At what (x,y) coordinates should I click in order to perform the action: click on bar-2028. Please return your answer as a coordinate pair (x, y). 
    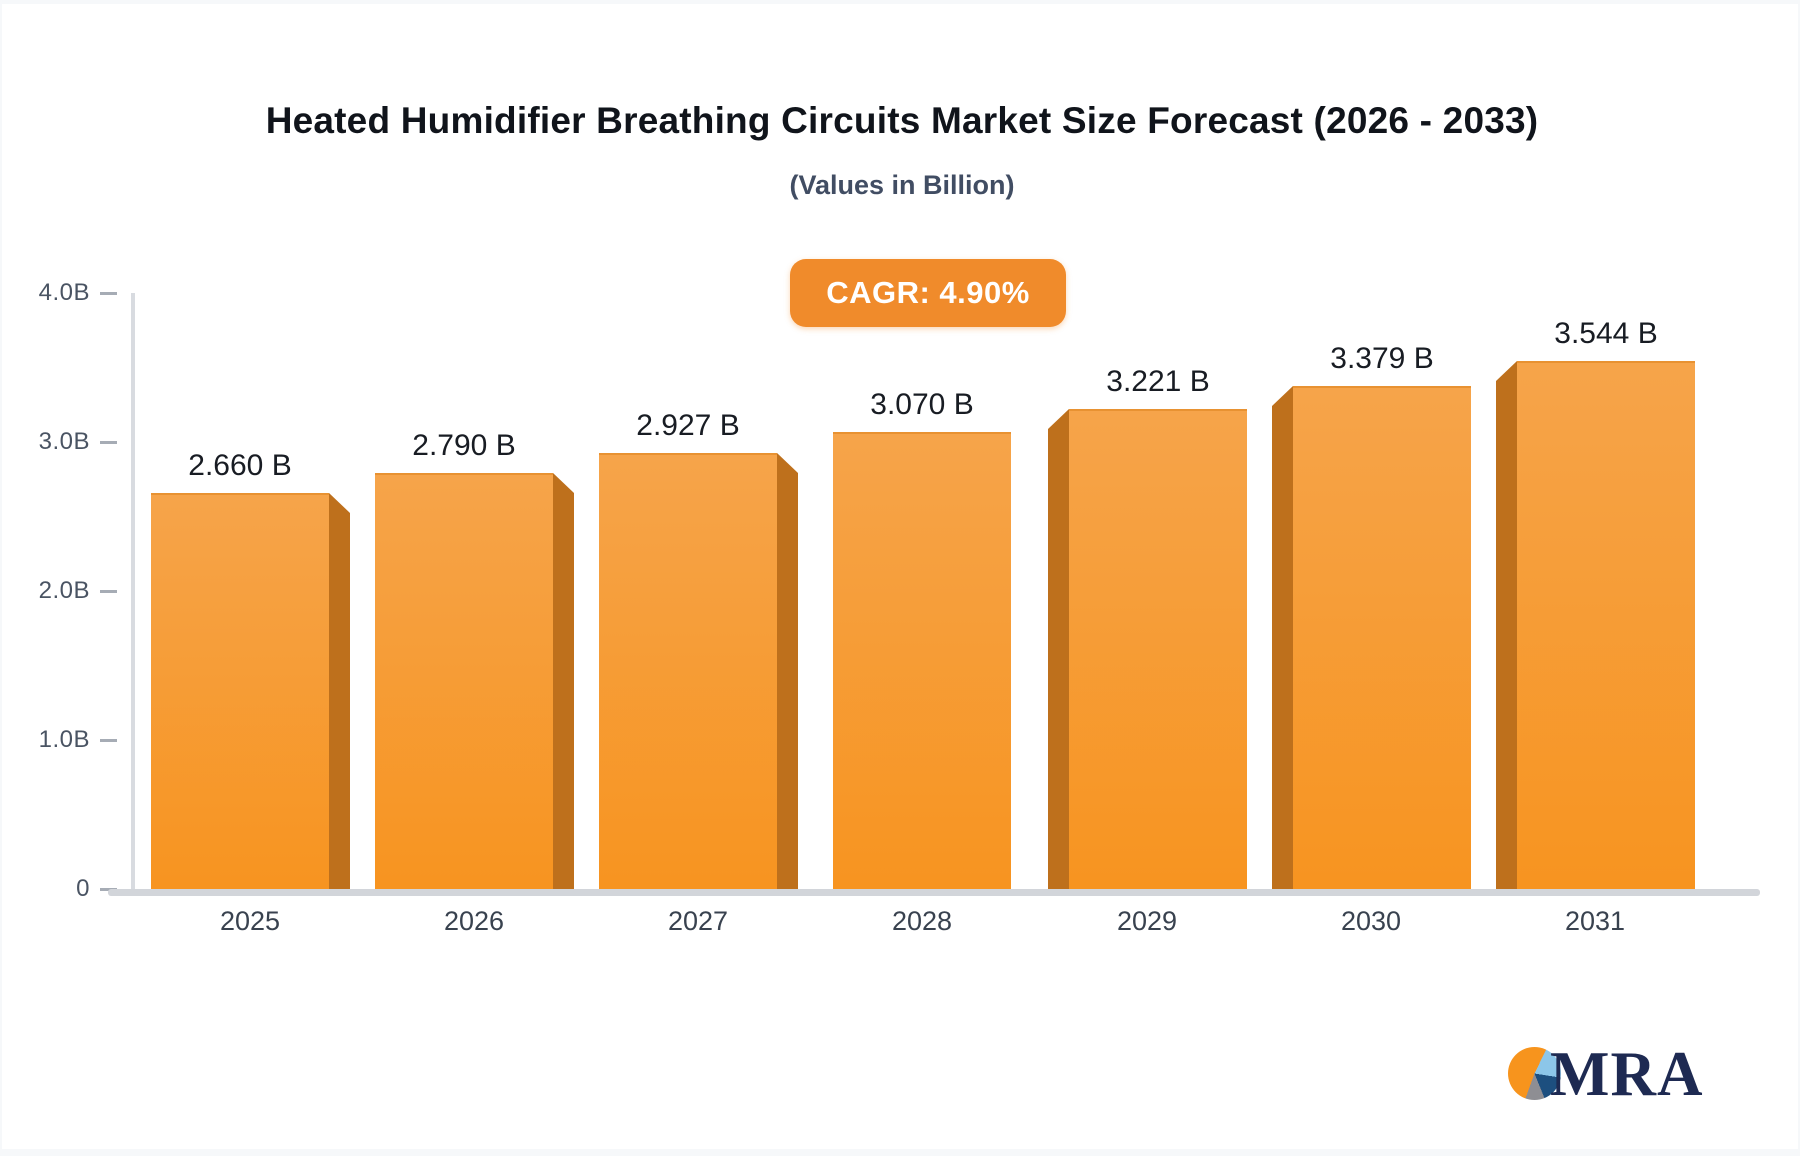
    Looking at the image, I should click on (922, 660).